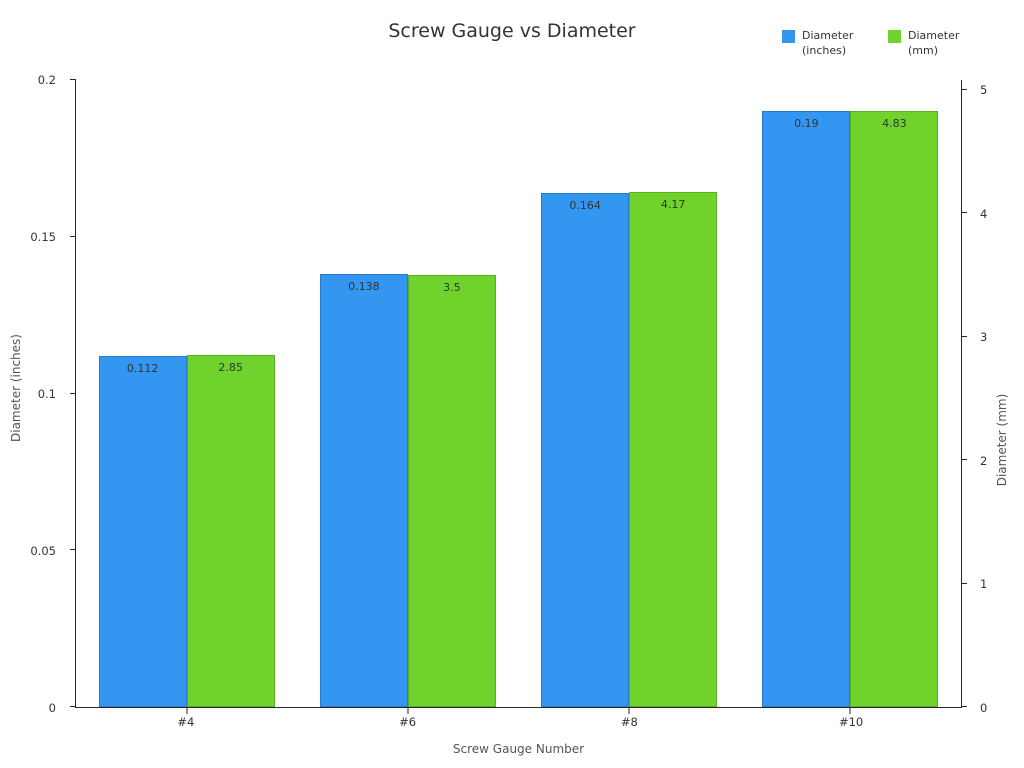  I want to click on bar-mm: 4.83, so click(894, 408).